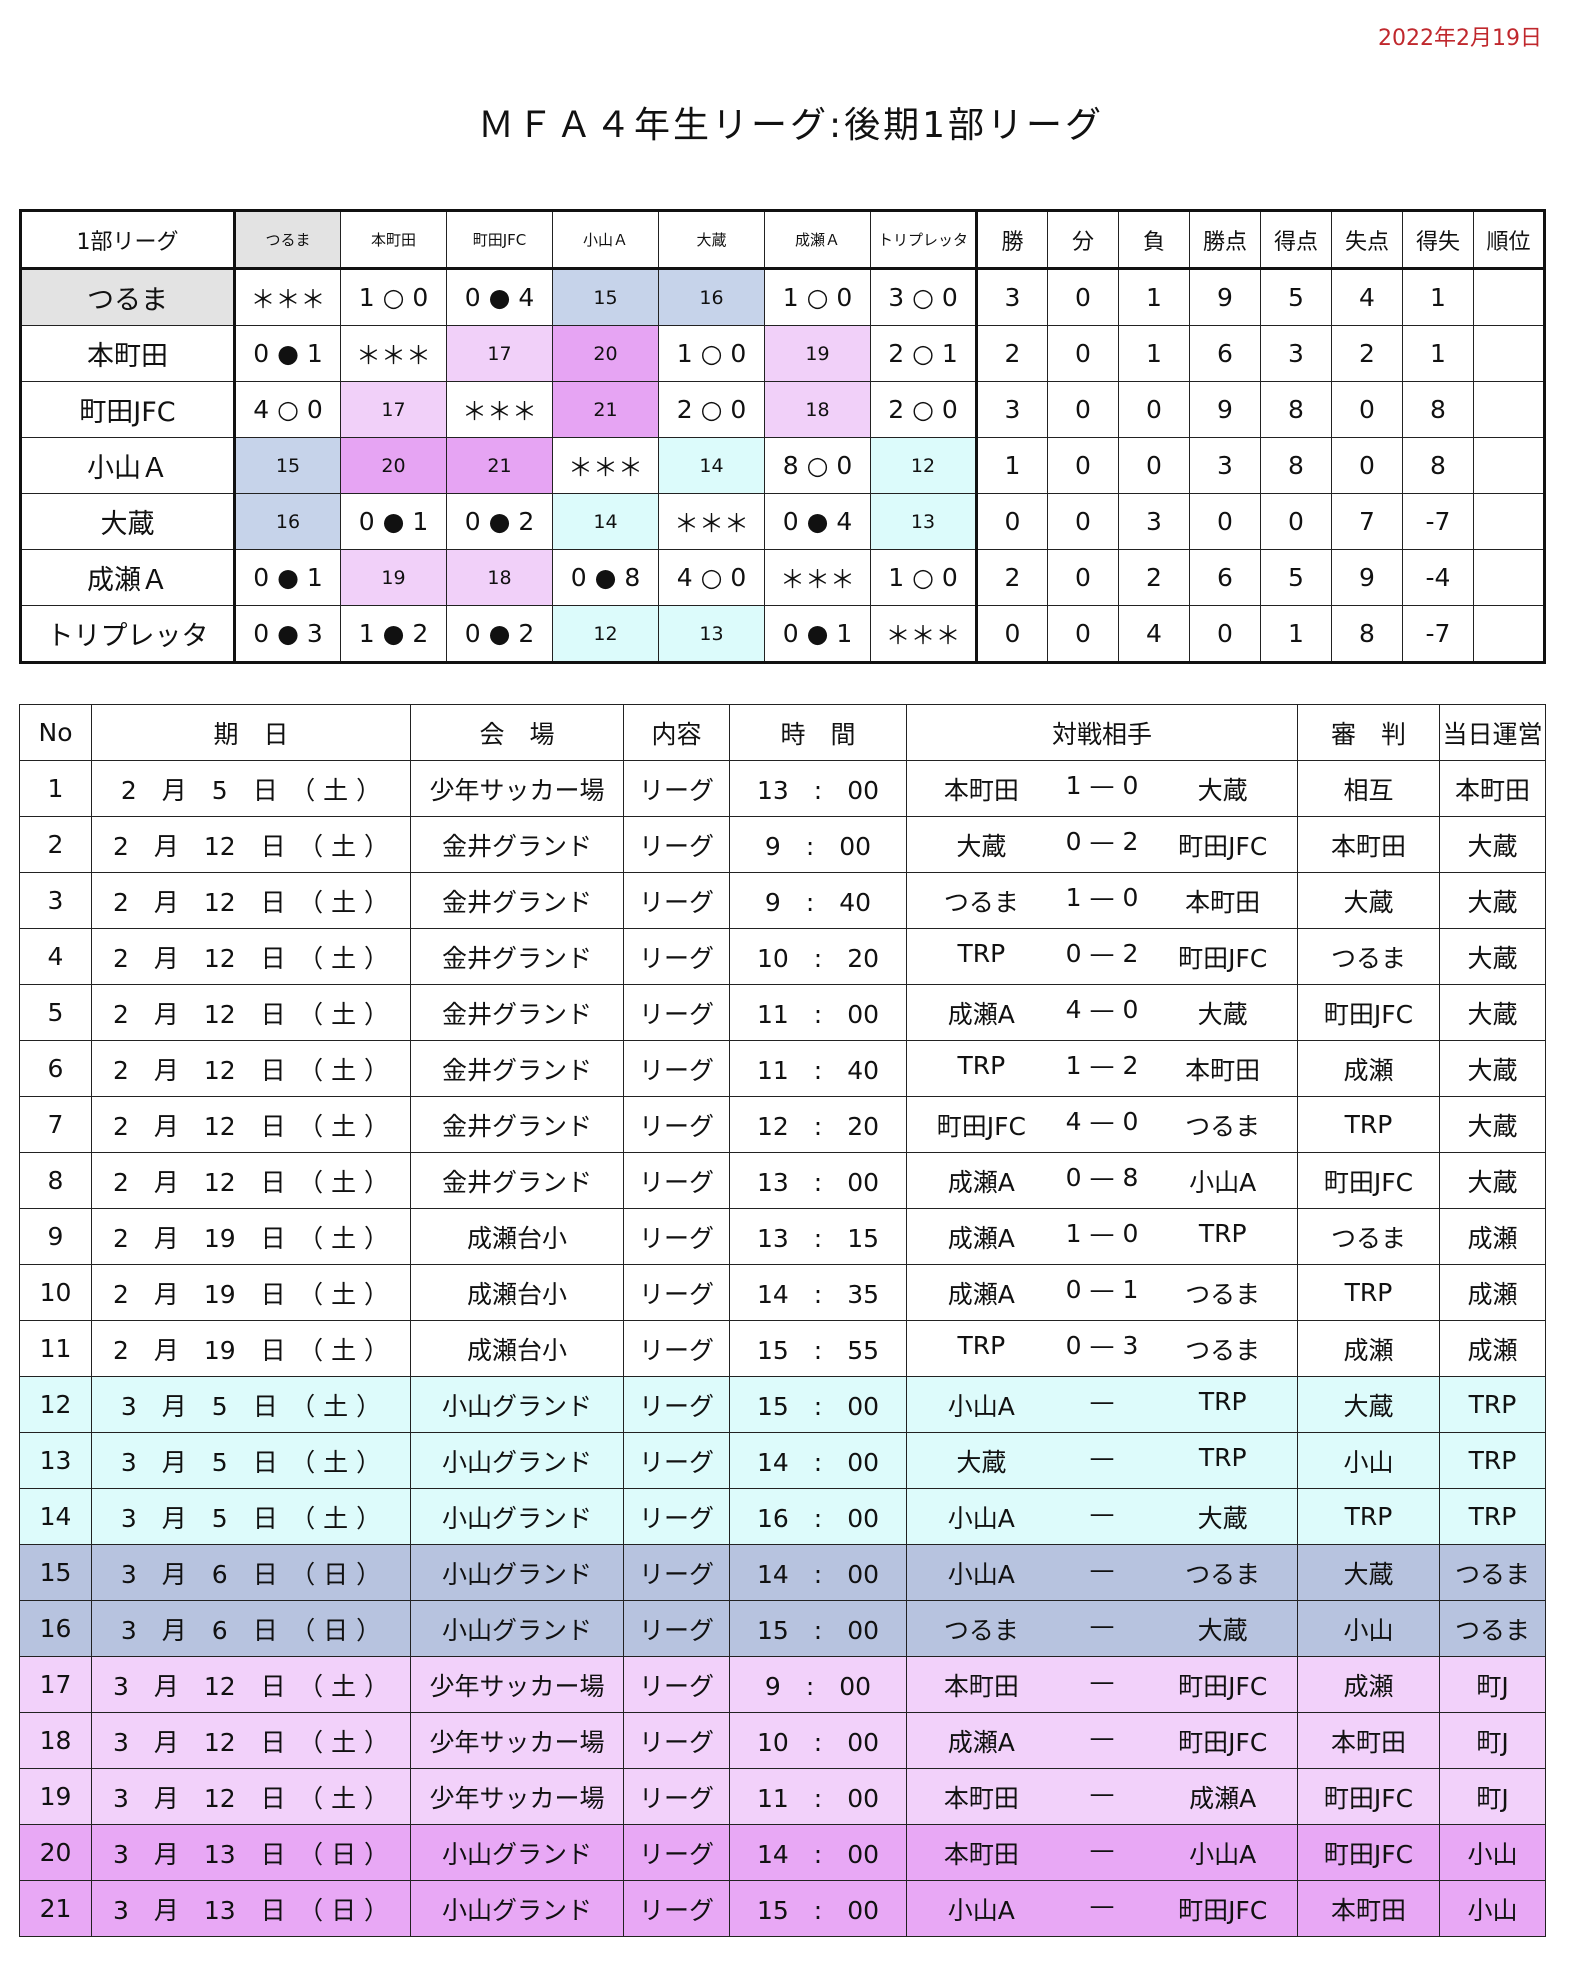  What do you see at coordinates (818, 1124) in the screenshot?
I see `kickoff-time: 12 : 20` at bounding box center [818, 1124].